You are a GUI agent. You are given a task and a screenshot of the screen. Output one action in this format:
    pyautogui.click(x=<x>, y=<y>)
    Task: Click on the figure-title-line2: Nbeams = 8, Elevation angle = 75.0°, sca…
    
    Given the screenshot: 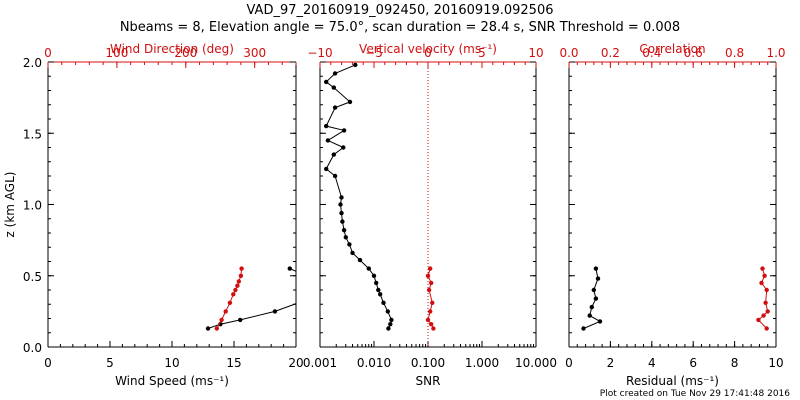 What is the action you would take?
    pyautogui.click(x=400, y=27)
    